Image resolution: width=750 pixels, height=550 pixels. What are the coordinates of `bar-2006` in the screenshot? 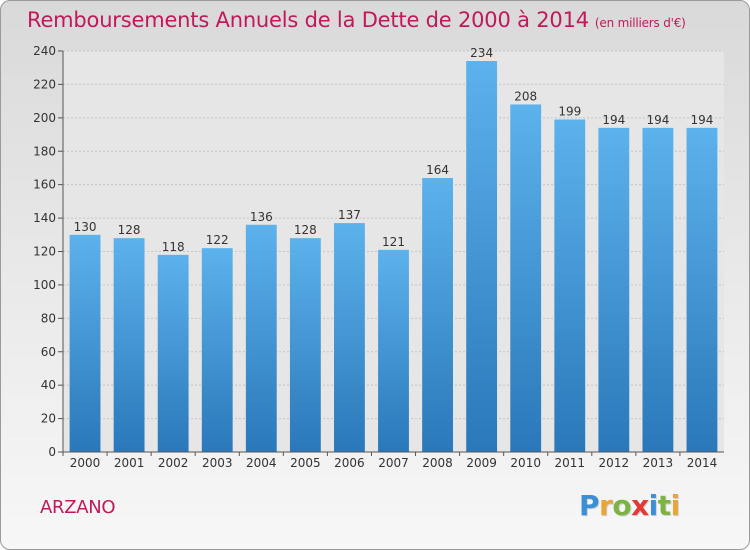 It's located at (349, 337).